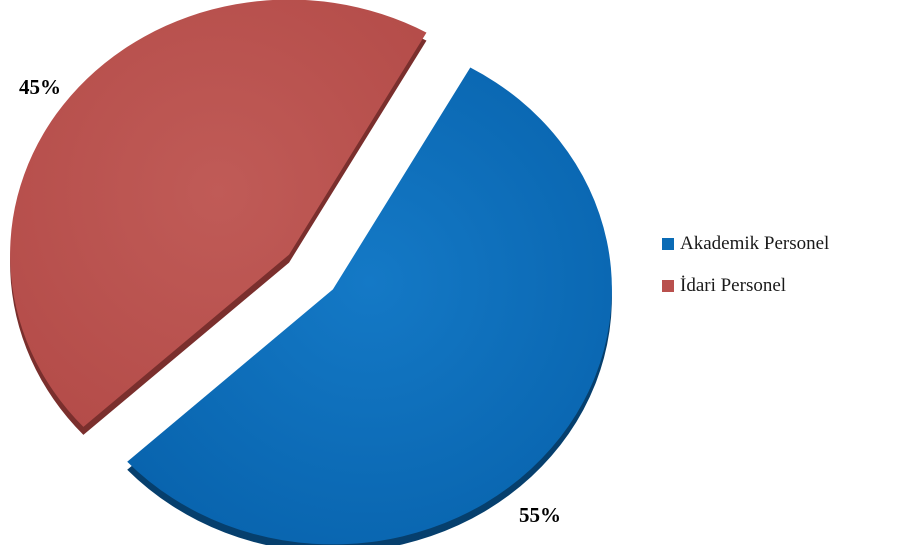 This screenshot has width=901, height=550. I want to click on legend-item-idari-personel: İdari Personel, so click(779, 286).